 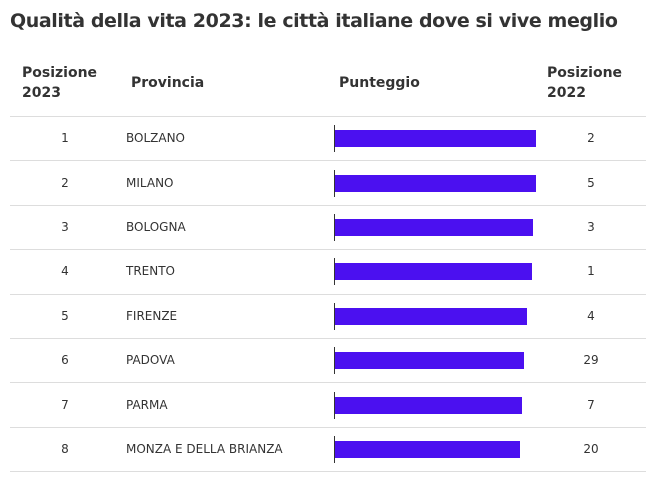 What do you see at coordinates (65, 182) in the screenshot?
I see `rank-2023: 2` at bounding box center [65, 182].